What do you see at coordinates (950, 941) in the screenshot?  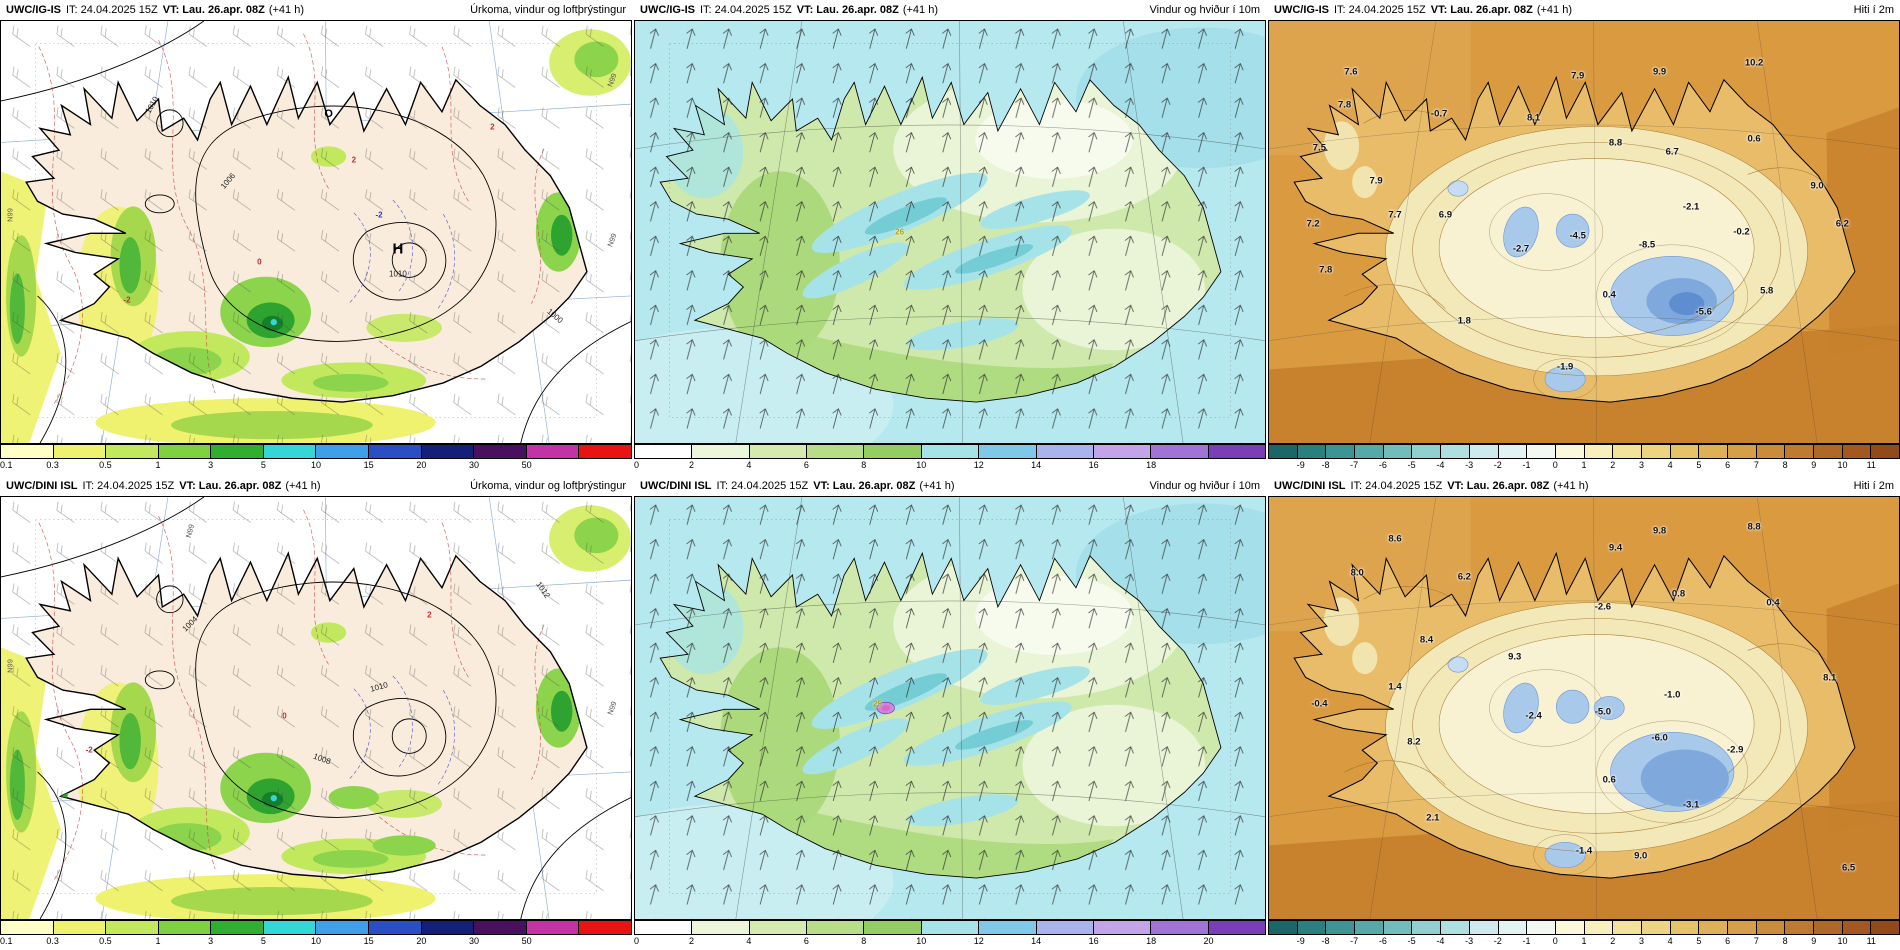 I see `colorbar-labels: 0 2 4 6 8 10 12 14 16 18 20` at bounding box center [950, 941].